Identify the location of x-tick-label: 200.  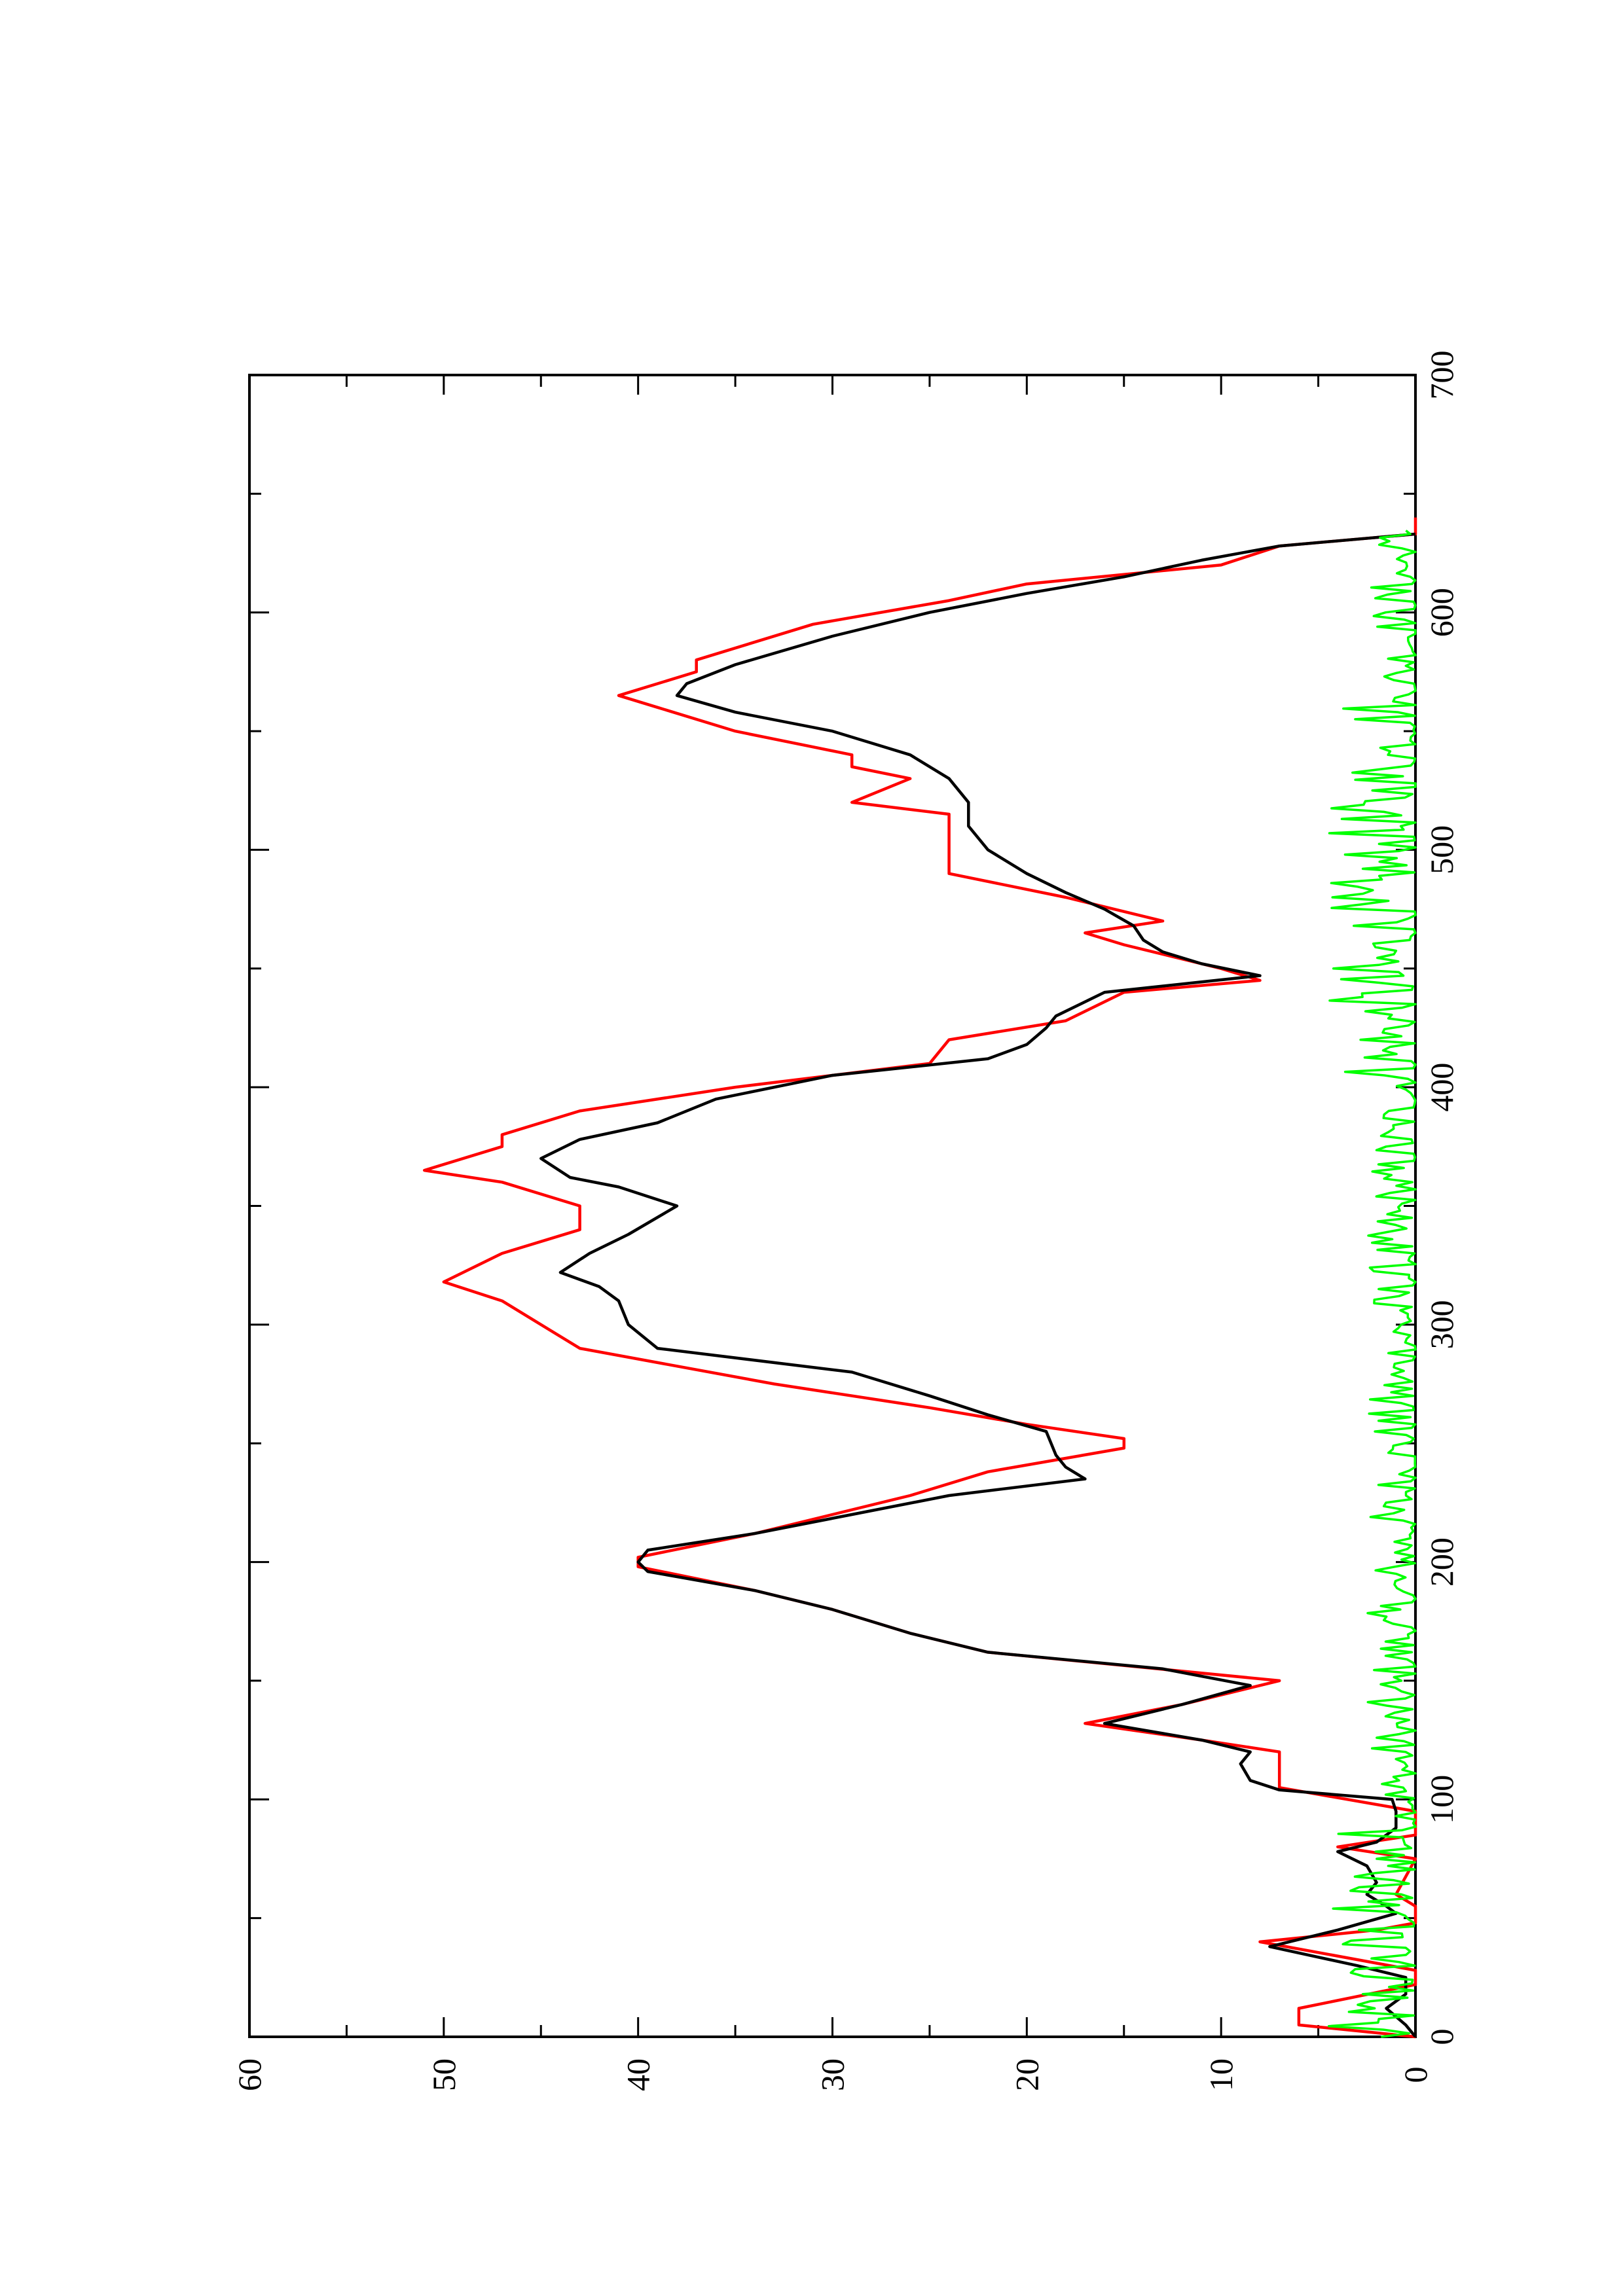
(1441, 1562).